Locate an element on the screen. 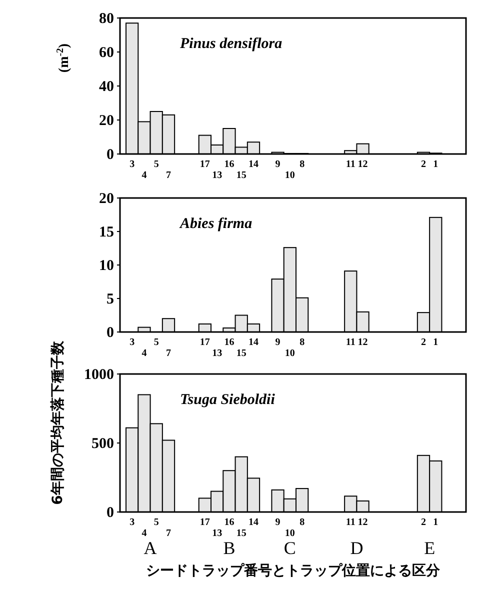 The height and width of the screenshot is (589, 482). text: Tsuga Sieboldii is located at coordinates (228, 400).